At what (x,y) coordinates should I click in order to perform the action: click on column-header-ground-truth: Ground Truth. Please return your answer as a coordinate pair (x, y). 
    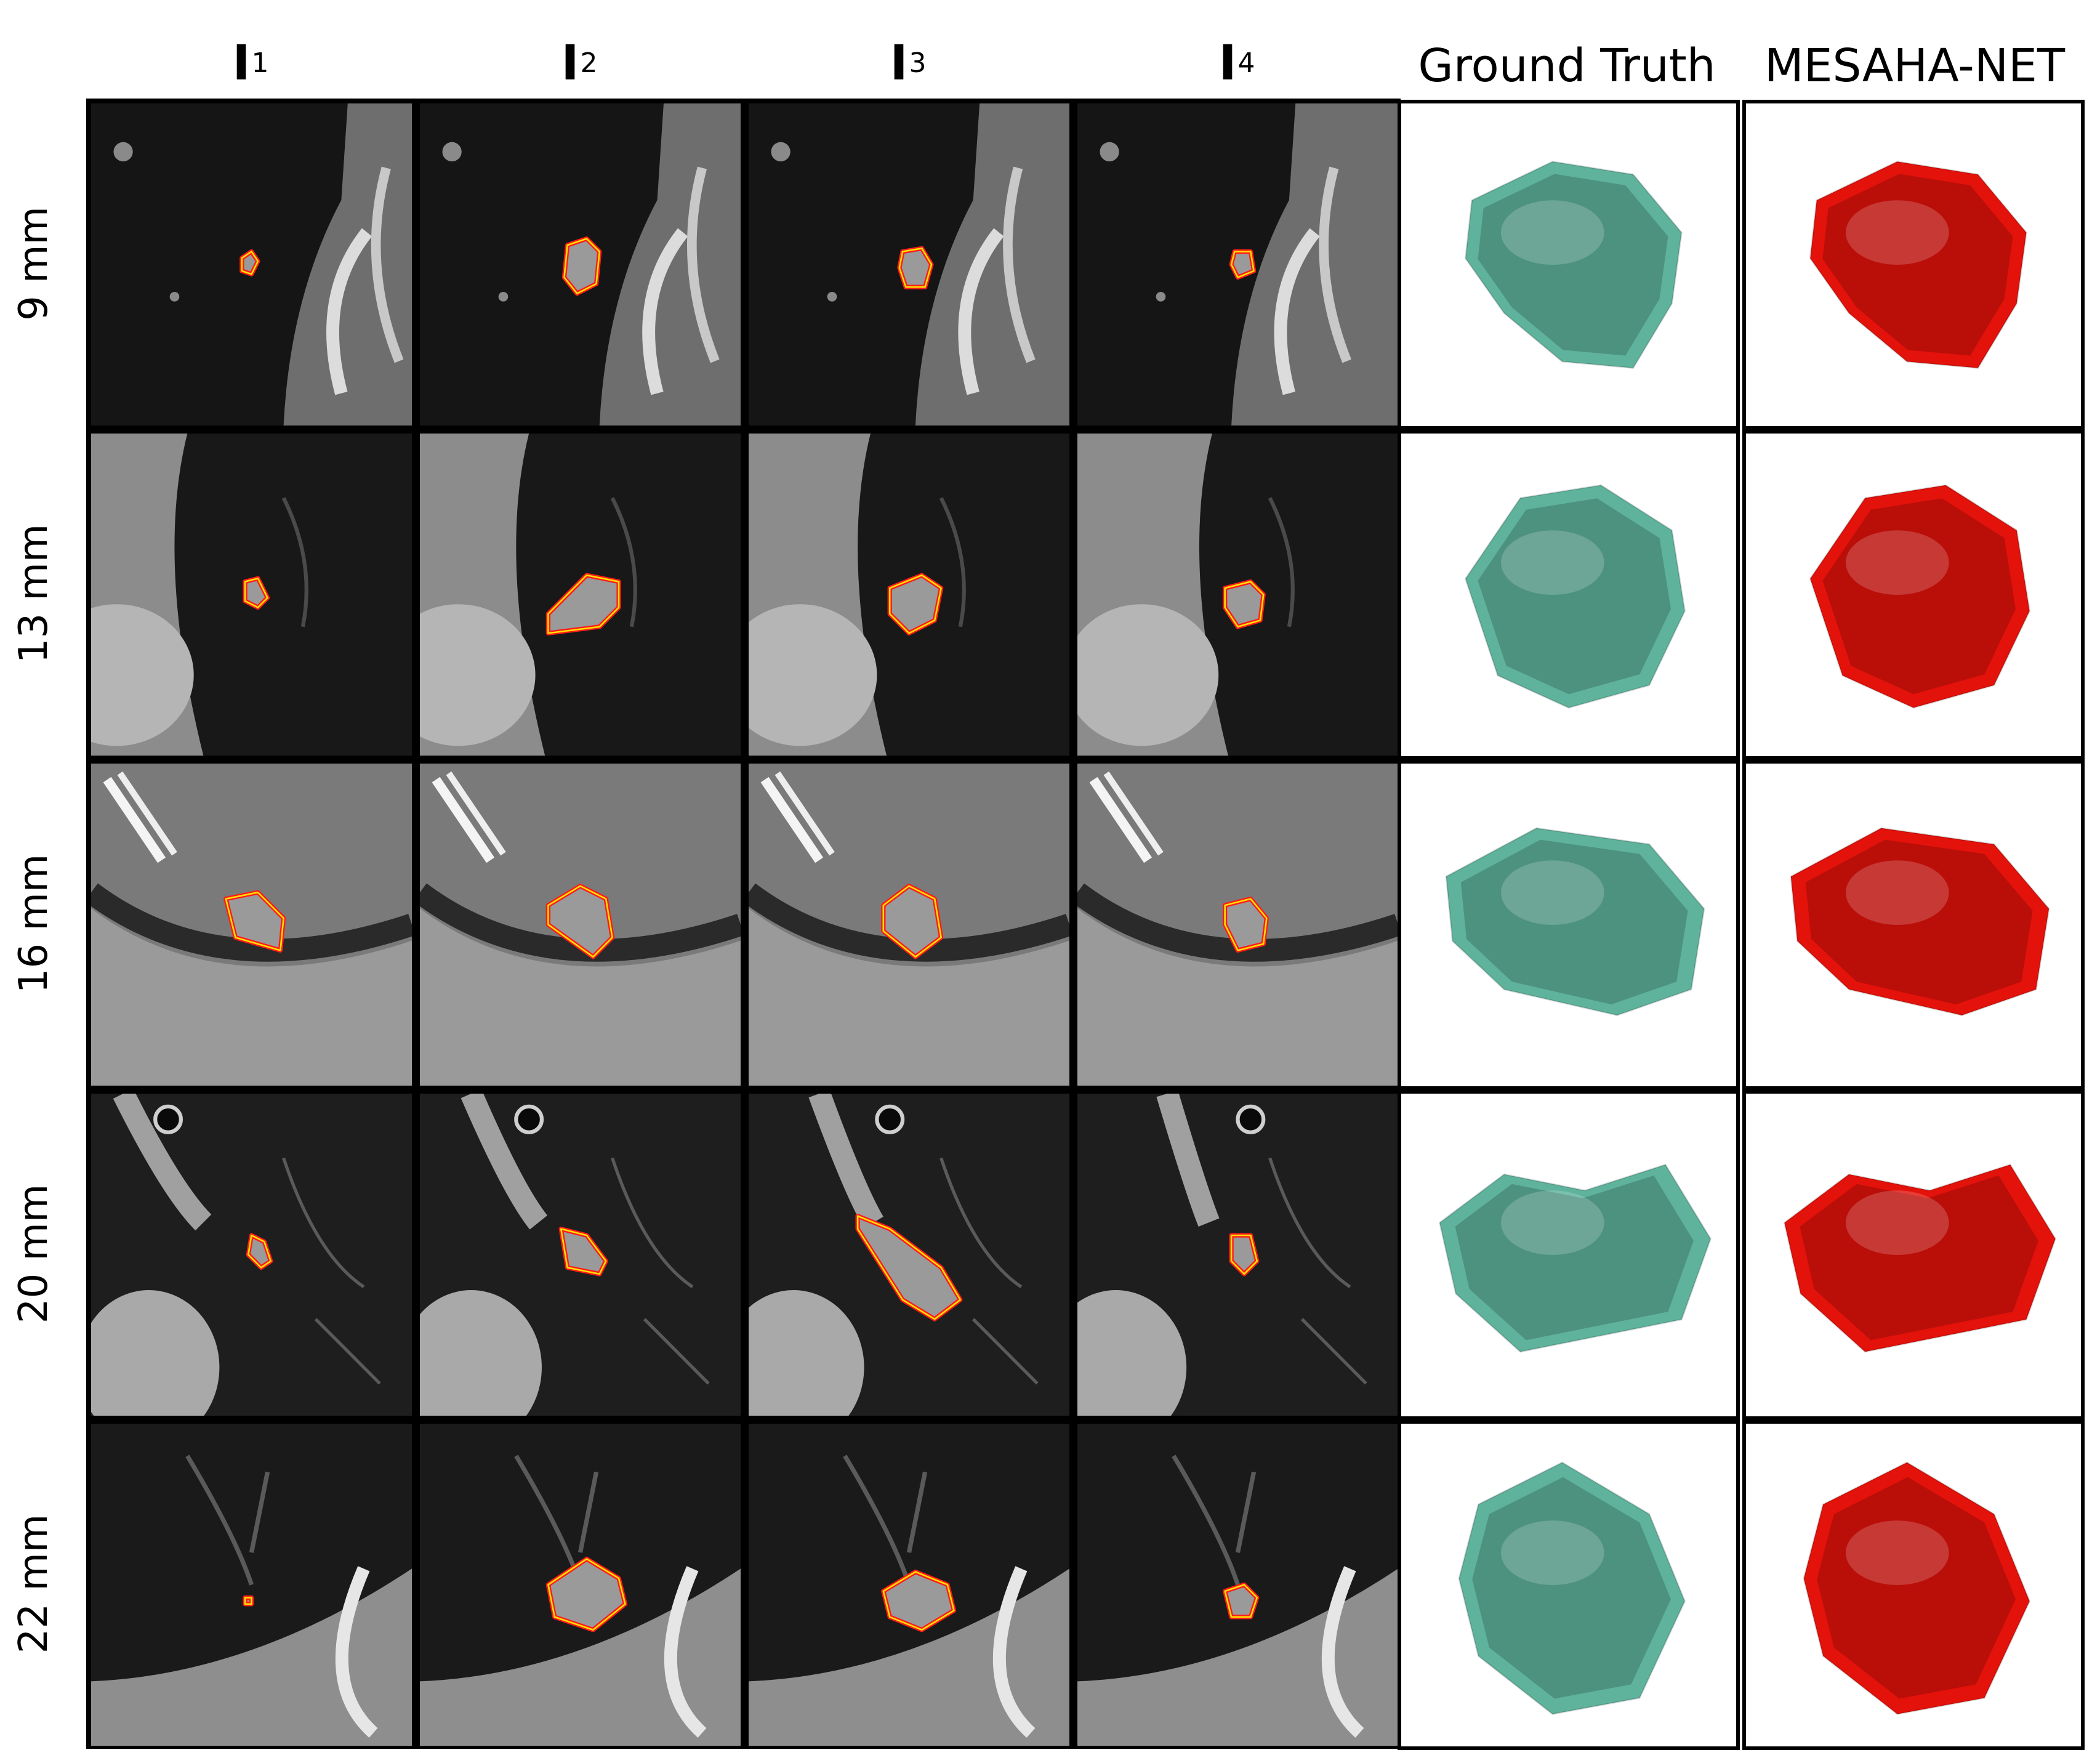
    Looking at the image, I should click on (1567, 65).